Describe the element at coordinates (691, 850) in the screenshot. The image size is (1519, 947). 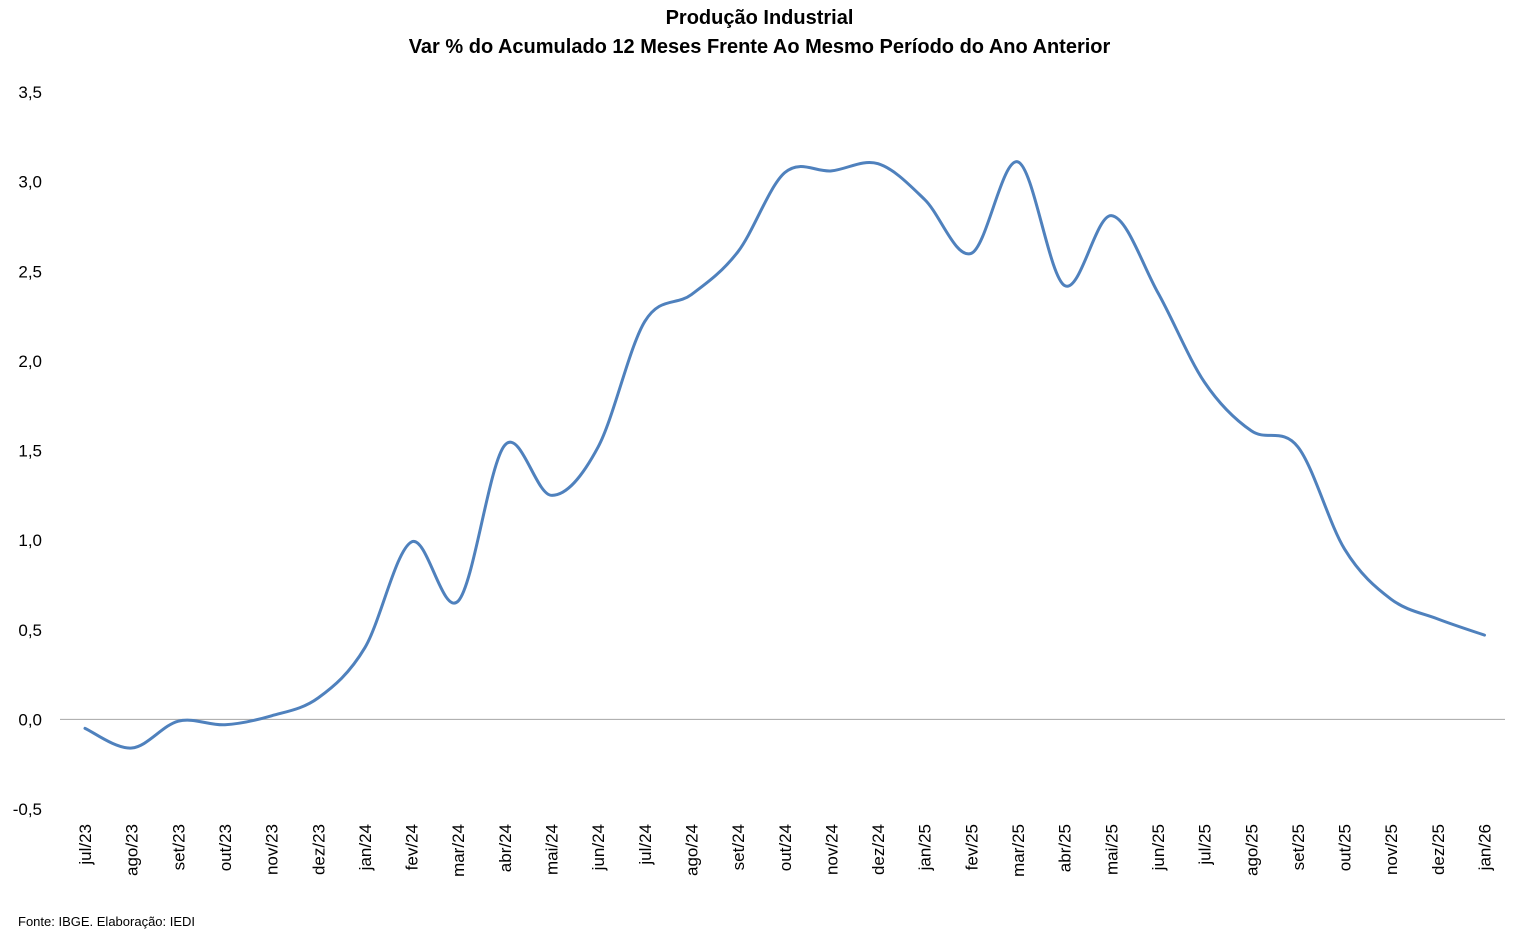
I see `x-tick-label: ago/24` at that location.